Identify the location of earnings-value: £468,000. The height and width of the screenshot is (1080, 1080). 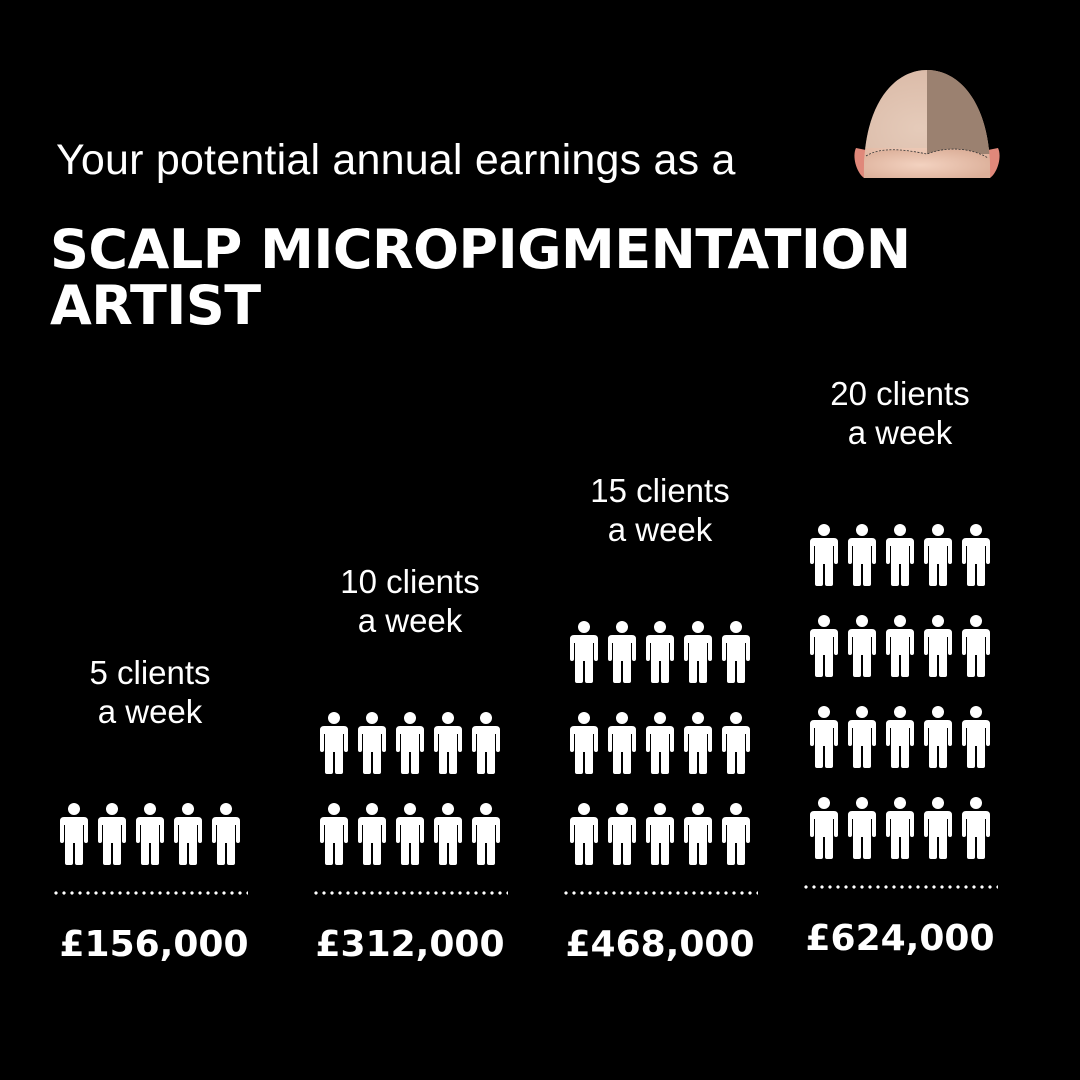
(660, 944).